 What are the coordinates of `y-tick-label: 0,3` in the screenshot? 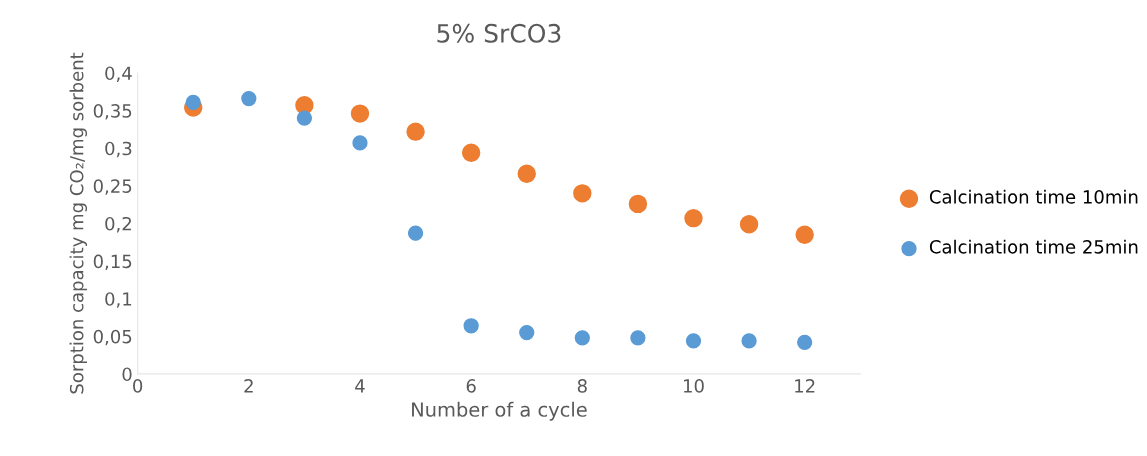 It's located at (118, 149).